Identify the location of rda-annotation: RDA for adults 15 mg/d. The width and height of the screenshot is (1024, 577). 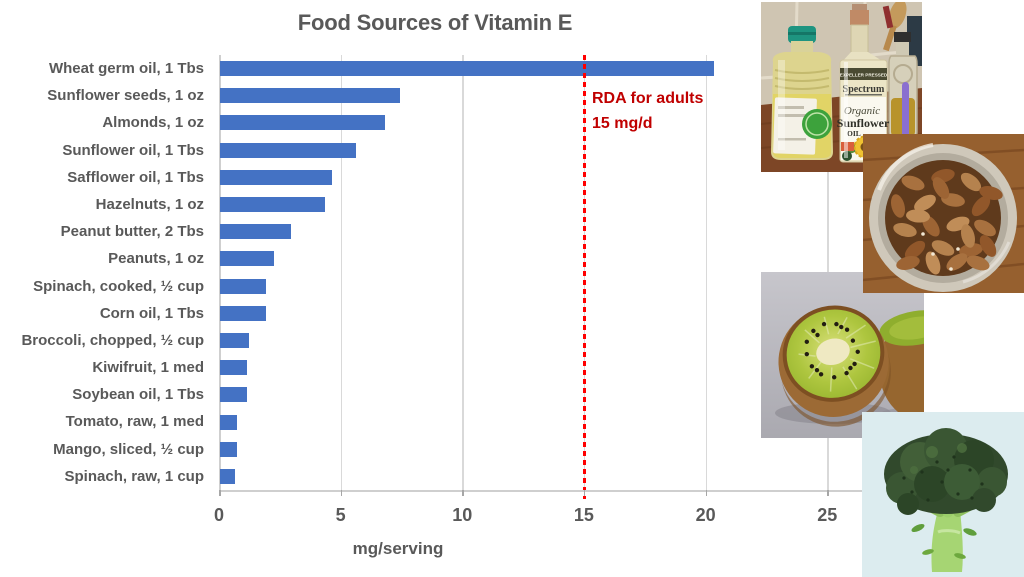
(647, 111).